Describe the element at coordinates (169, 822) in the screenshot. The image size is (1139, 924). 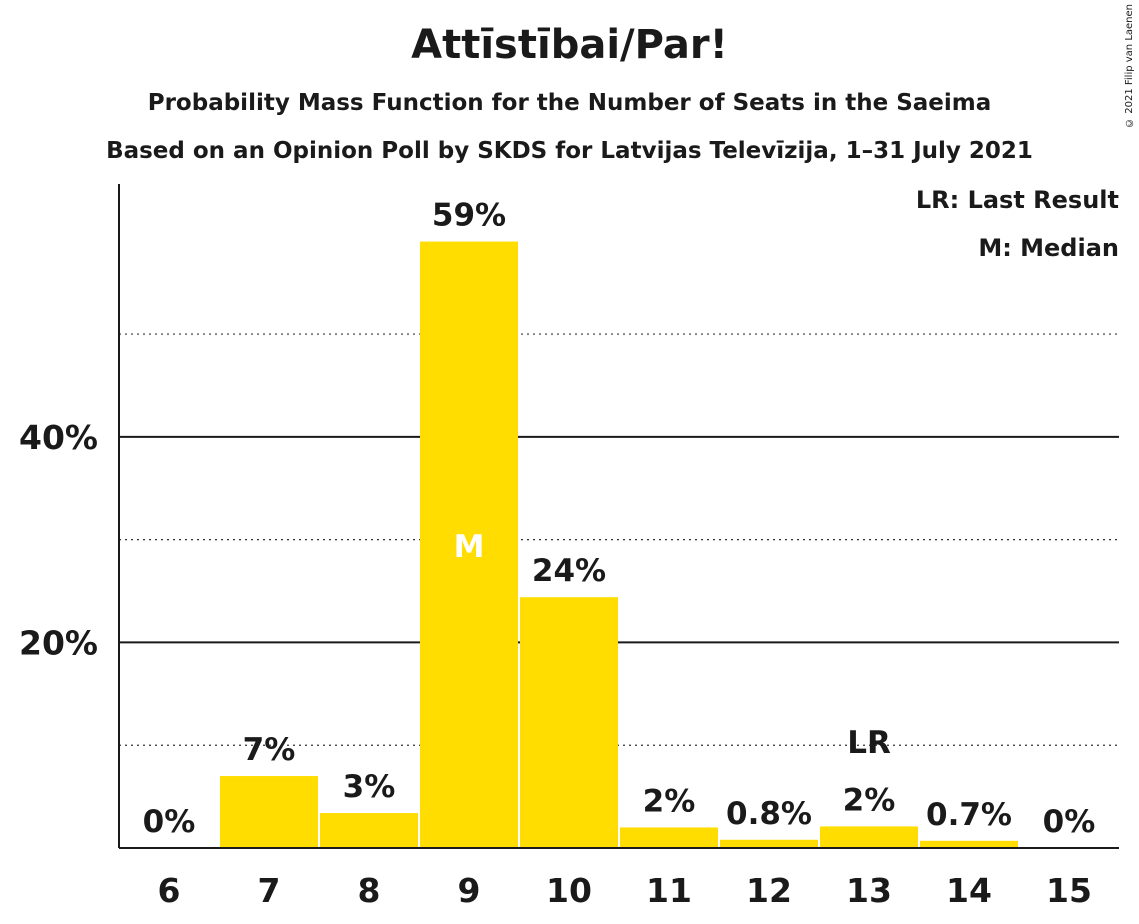
I see `data-label-6: 0%` at that location.